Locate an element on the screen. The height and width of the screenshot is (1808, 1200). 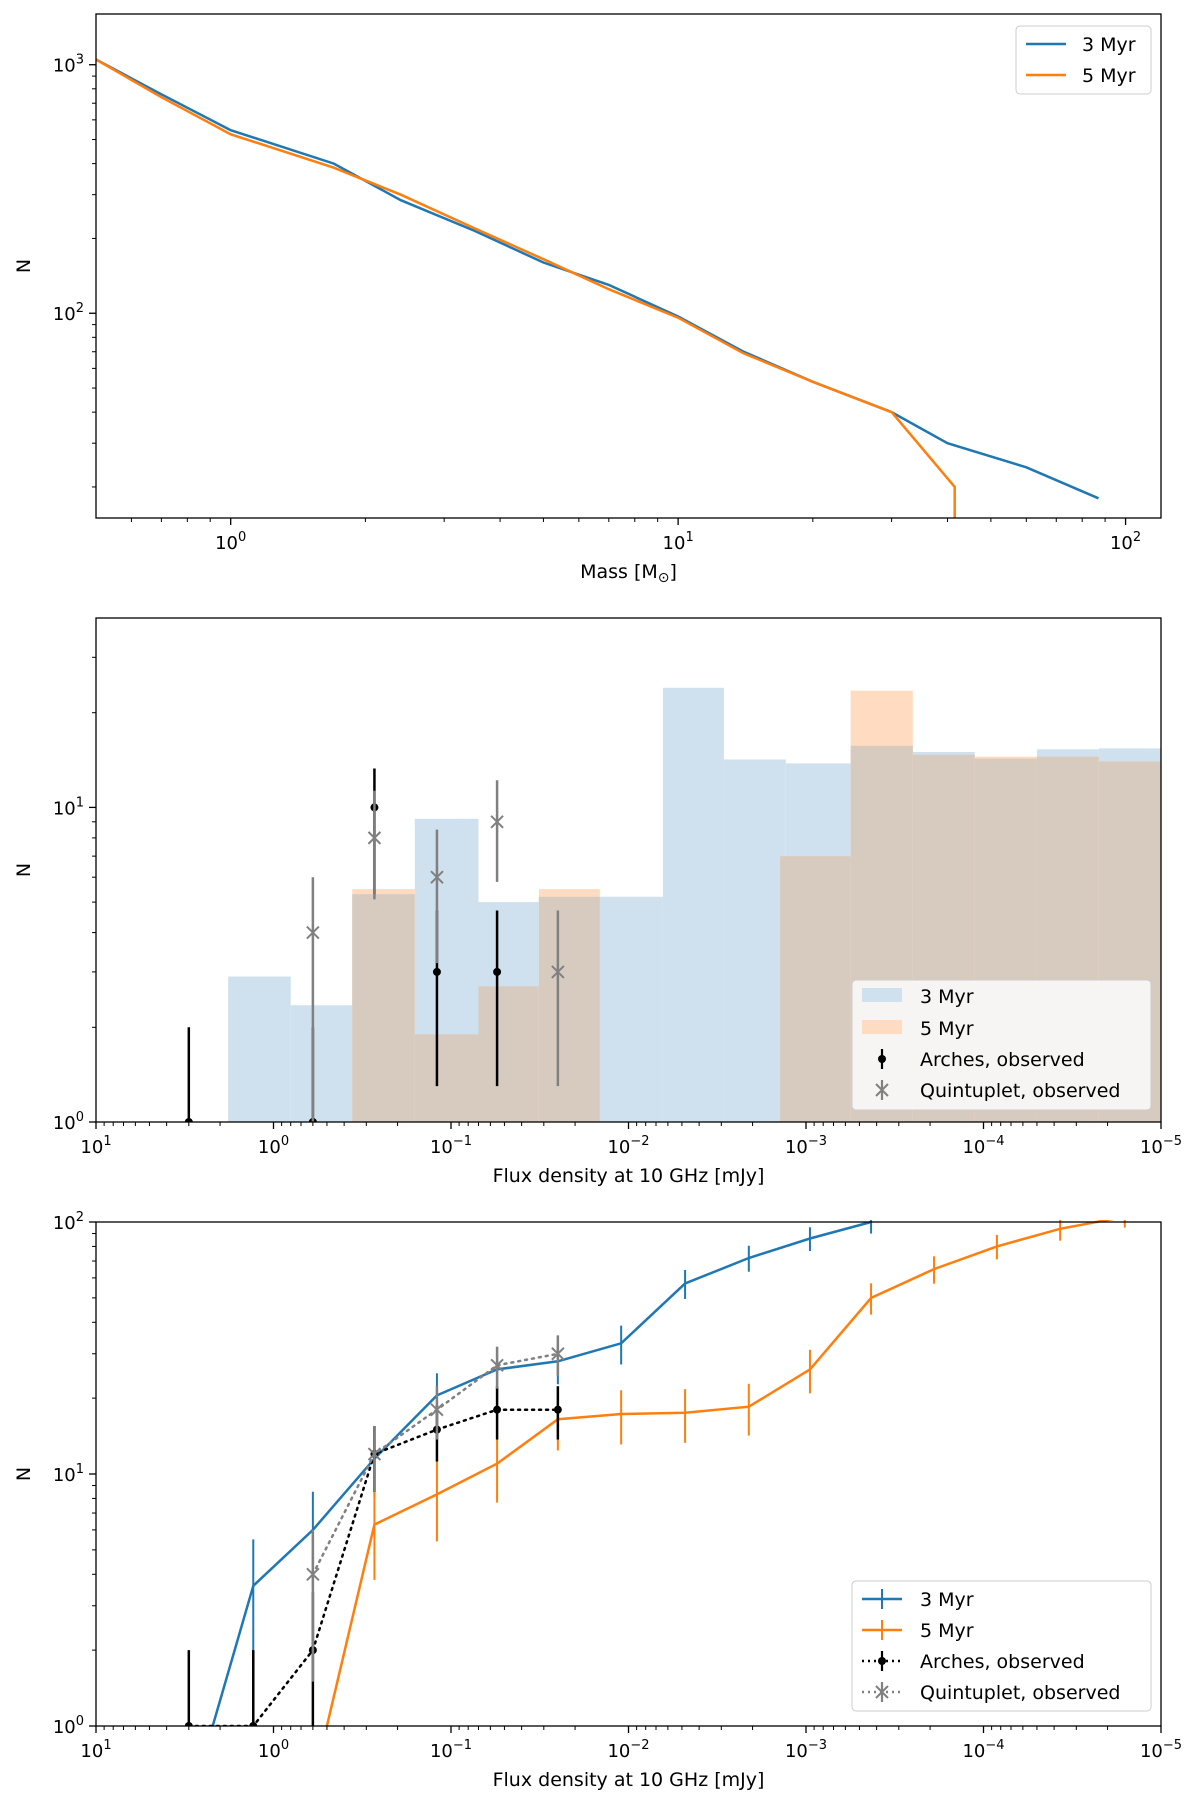
legend-swatch-5myr is located at coordinates (882, 1027).